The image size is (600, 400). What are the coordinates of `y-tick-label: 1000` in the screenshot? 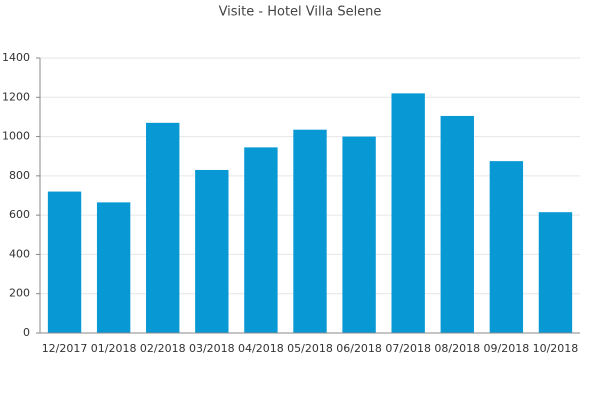 It's located at (16, 136).